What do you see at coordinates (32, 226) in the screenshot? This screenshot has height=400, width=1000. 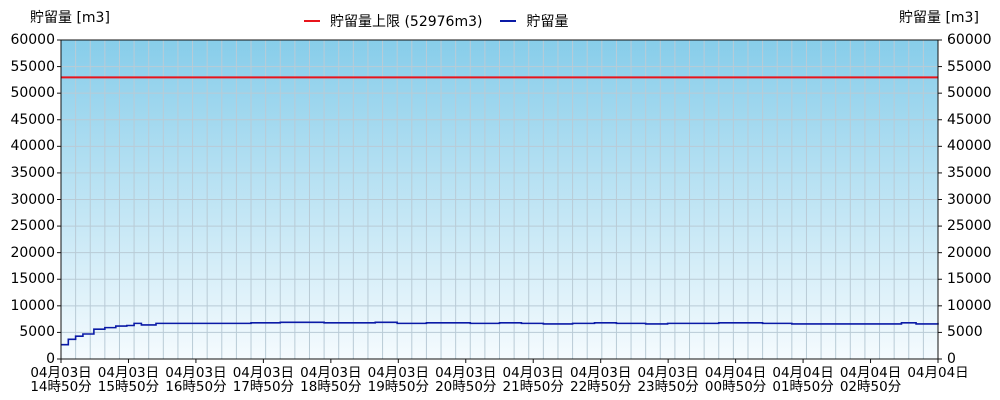 I see `y-tick-label-left: 25000` at bounding box center [32, 226].